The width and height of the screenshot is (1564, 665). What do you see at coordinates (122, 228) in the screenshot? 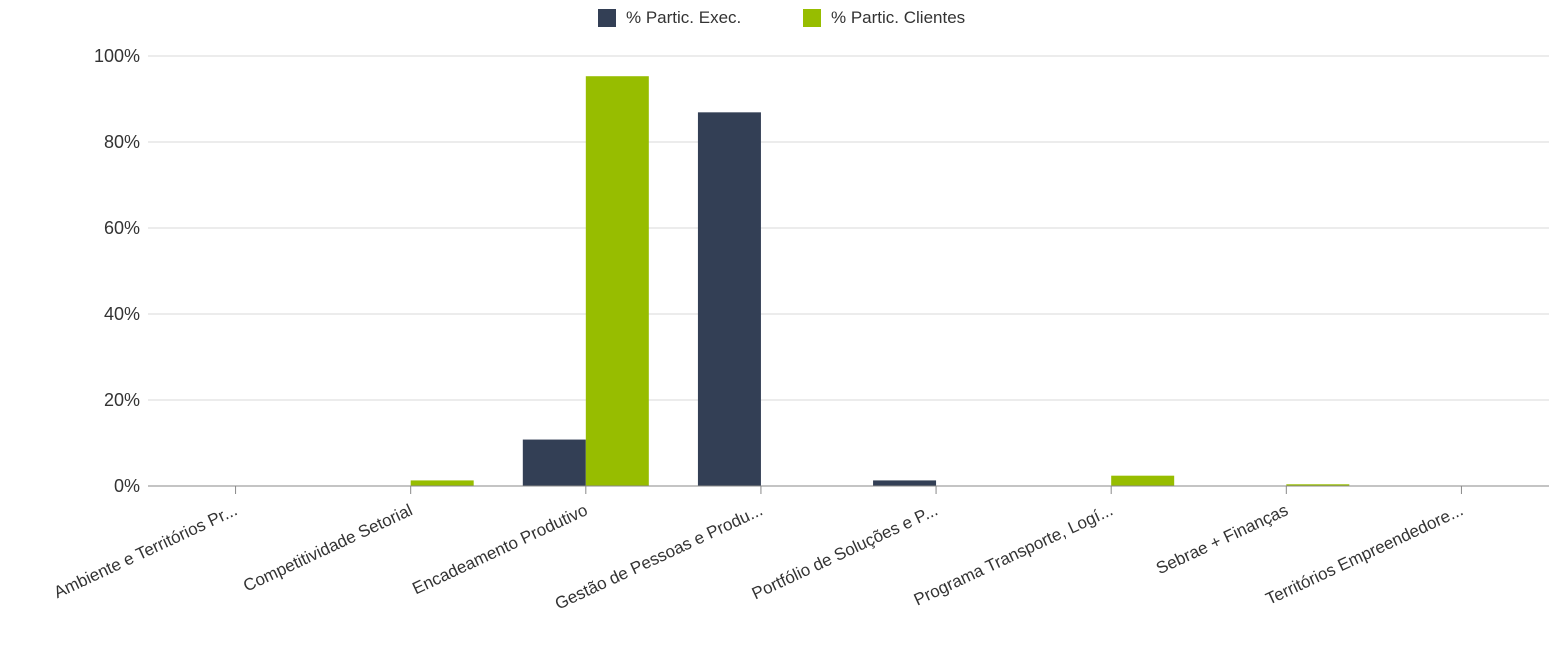
I see `y-tick-label: 60%` at bounding box center [122, 228].